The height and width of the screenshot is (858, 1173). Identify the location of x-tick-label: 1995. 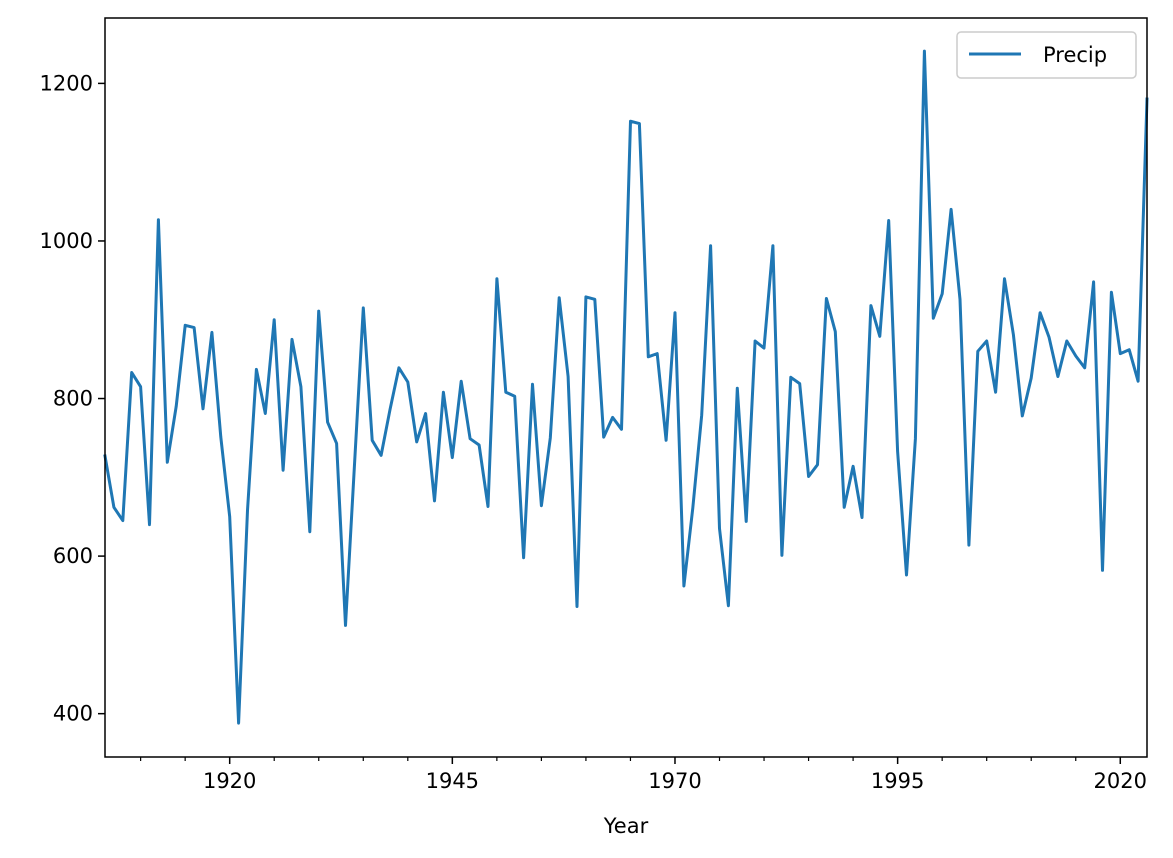
(897, 781).